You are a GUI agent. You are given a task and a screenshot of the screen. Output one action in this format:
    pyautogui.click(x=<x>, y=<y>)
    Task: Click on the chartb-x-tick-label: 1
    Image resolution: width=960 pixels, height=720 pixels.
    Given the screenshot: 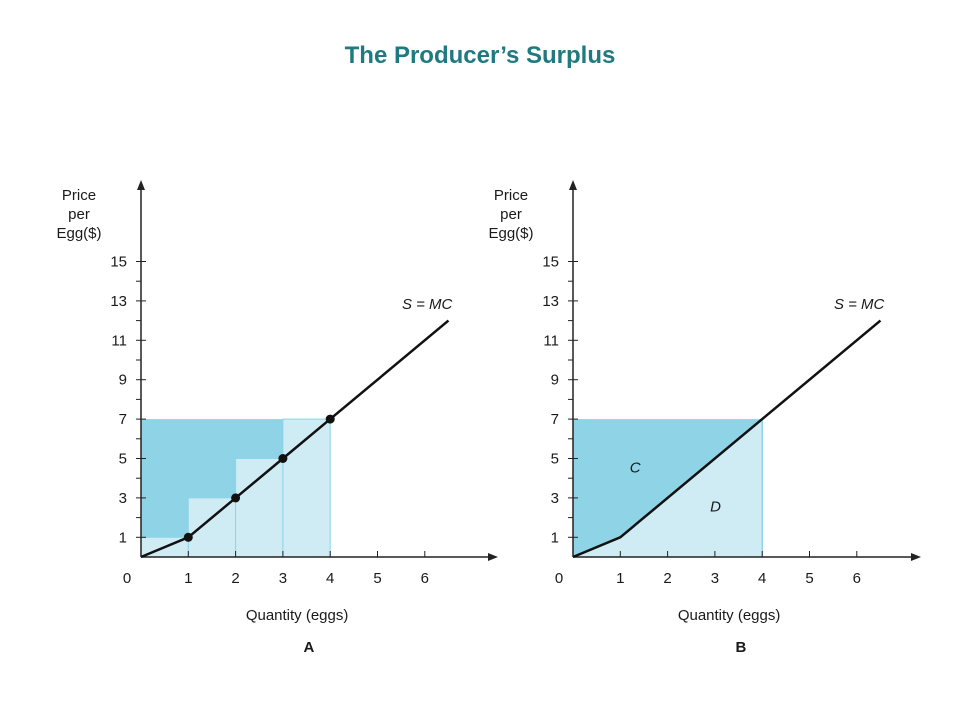 What is the action you would take?
    pyautogui.click(x=620, y=578)
    